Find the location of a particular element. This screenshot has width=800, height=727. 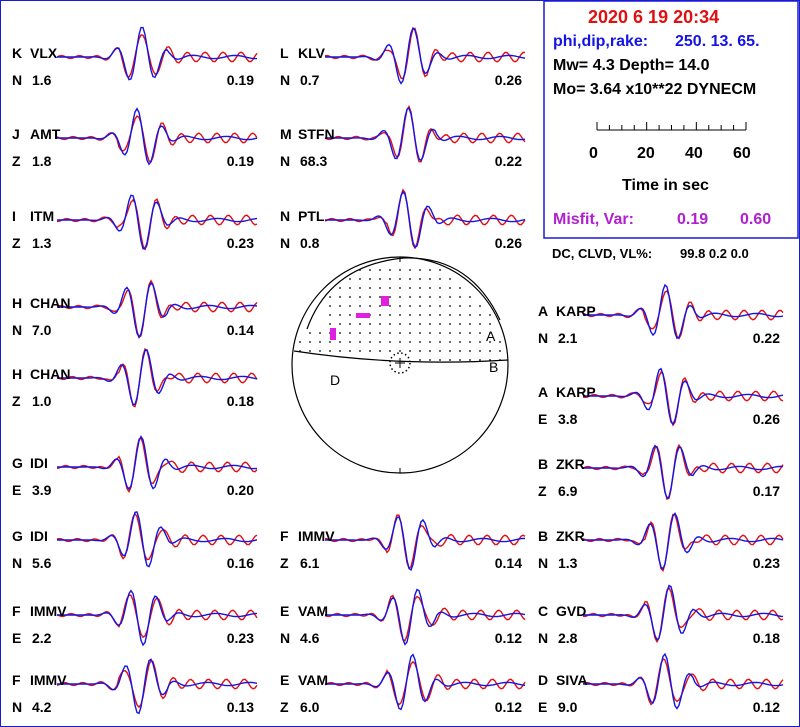

panel-id: E is located at coordinates (284, 680).